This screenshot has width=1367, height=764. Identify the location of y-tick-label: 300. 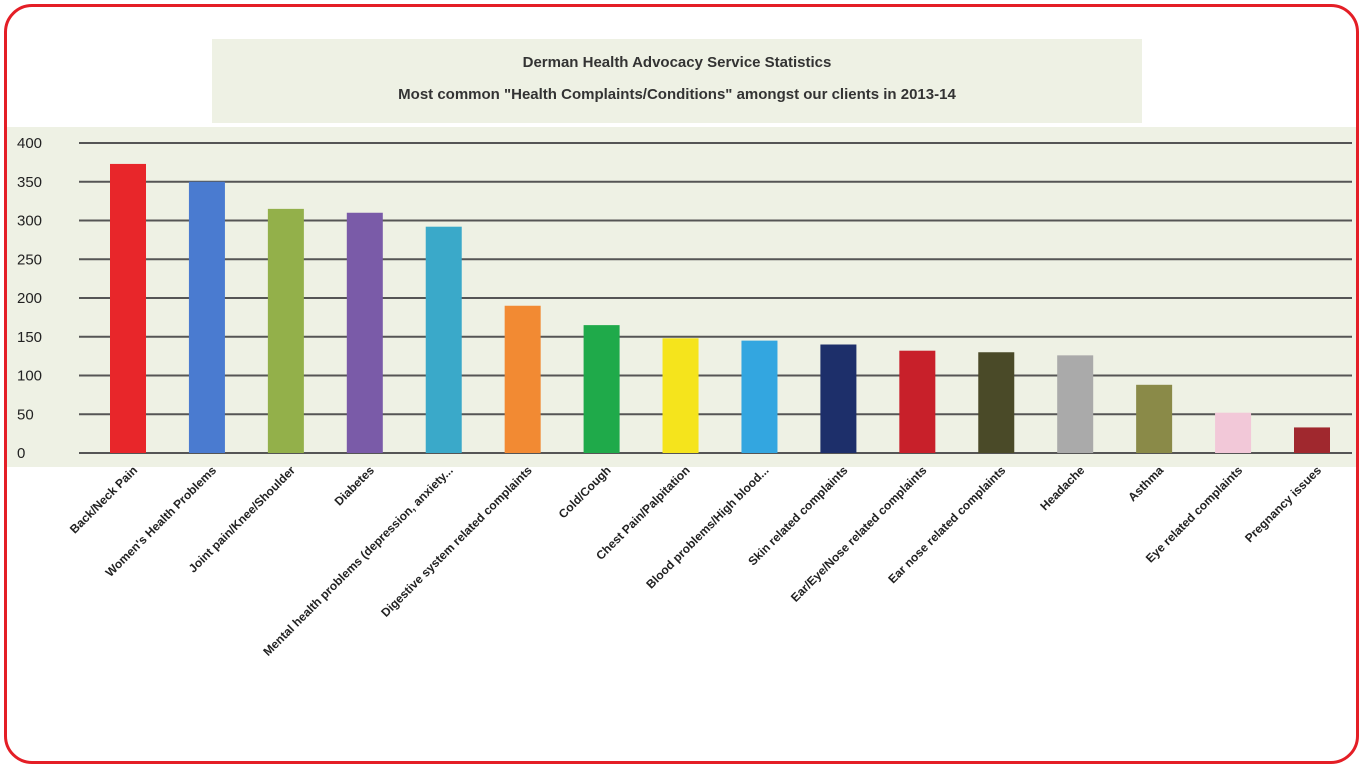
(29, 221).